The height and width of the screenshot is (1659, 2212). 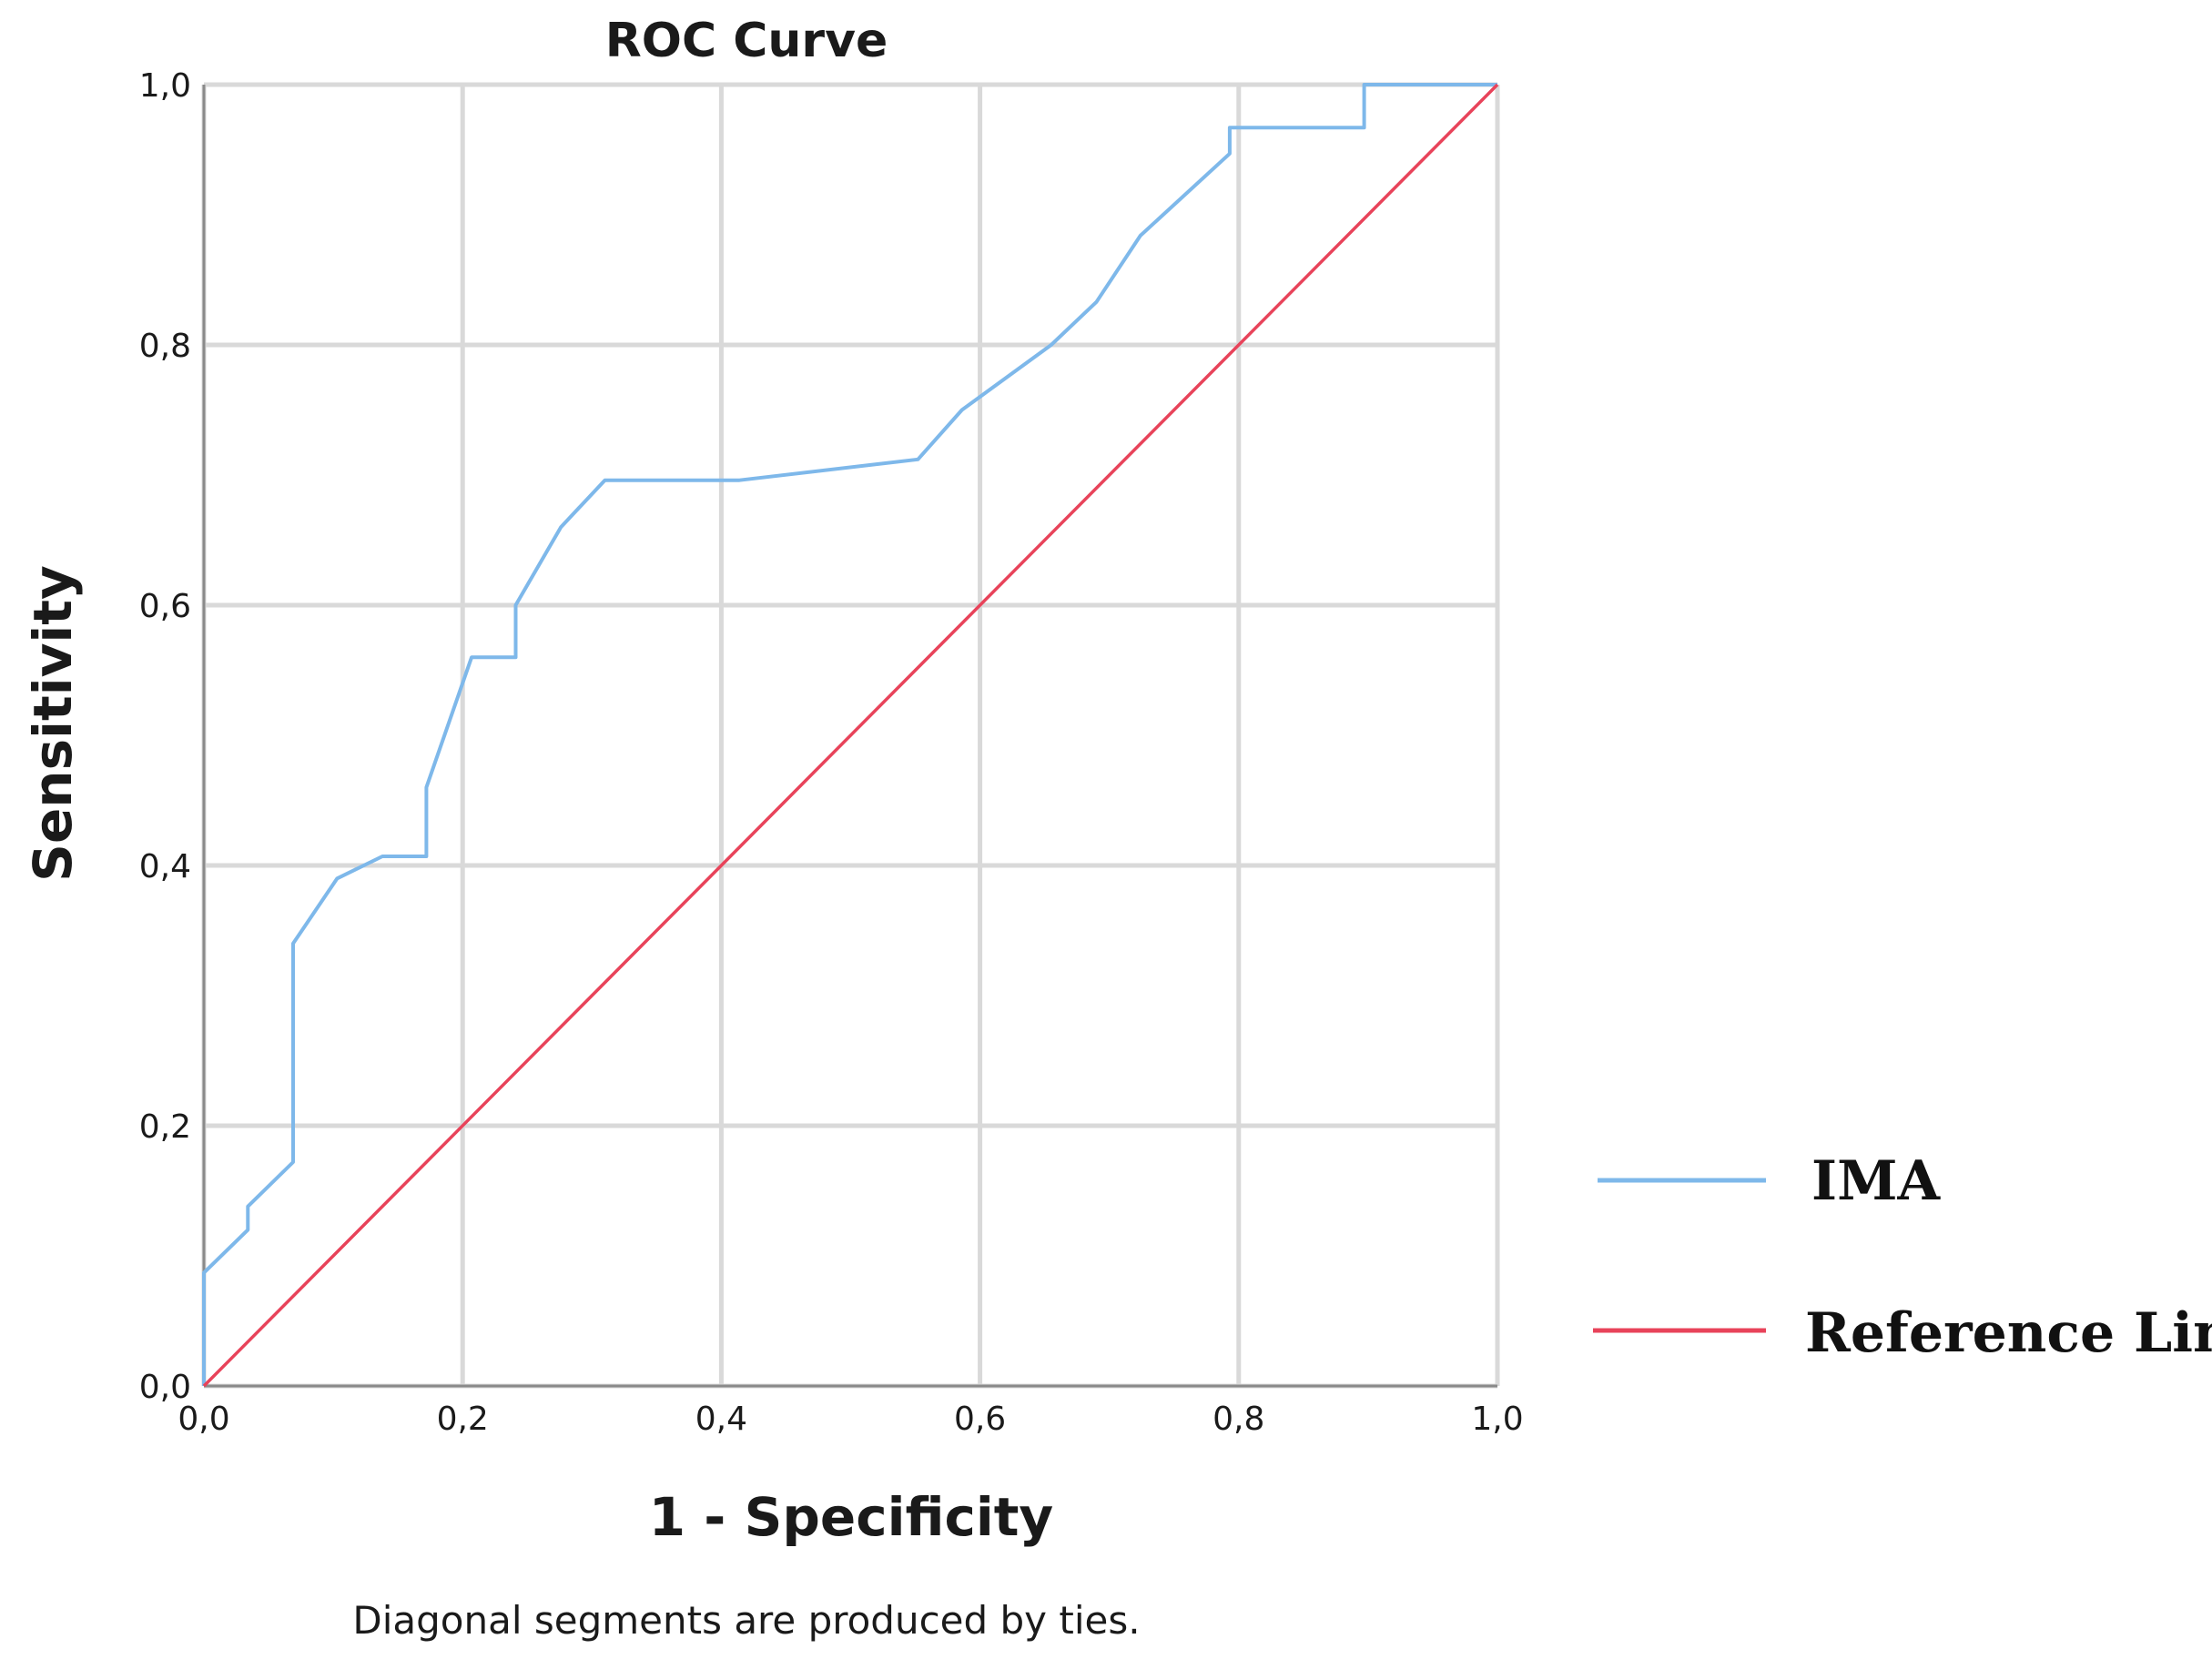 What do you see at coordinates (165, 1387) in the screenshot?
I see `y-tick-label: 0,0` at bounding box center [165, 1387].